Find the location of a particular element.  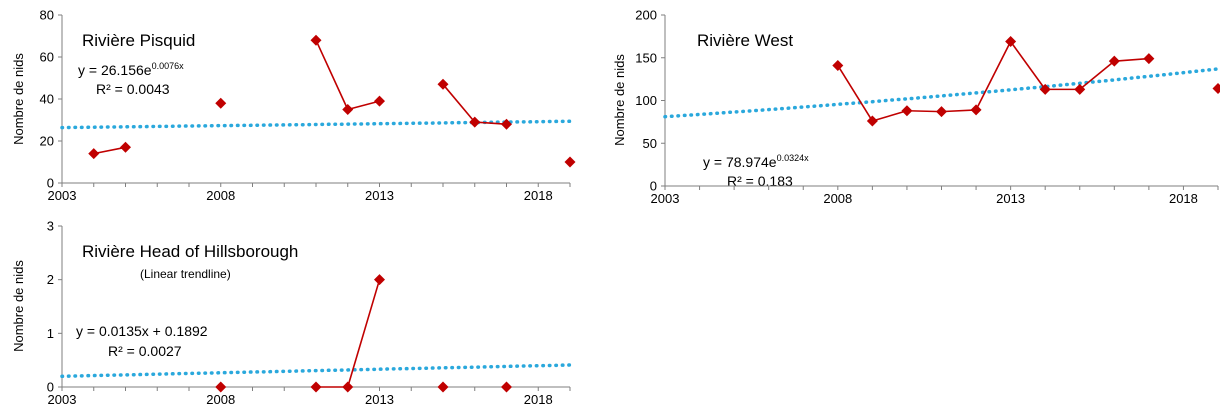

chart-title: Rivière West is located at coordinates (745, 40).